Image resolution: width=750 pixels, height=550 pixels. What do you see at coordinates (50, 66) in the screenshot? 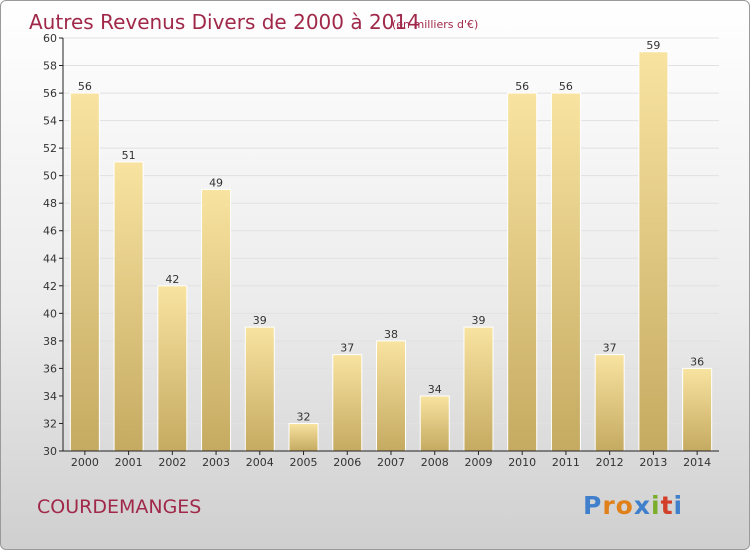
I see `y-tick-label: 58` at bounding box center [50, 66].